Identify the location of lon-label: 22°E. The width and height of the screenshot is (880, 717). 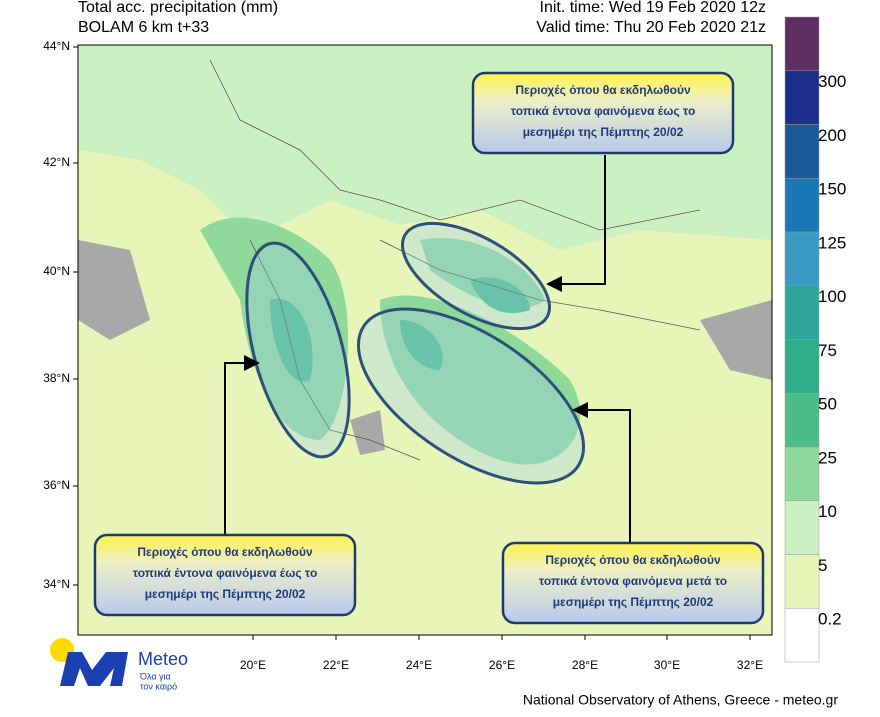
(336, 665).